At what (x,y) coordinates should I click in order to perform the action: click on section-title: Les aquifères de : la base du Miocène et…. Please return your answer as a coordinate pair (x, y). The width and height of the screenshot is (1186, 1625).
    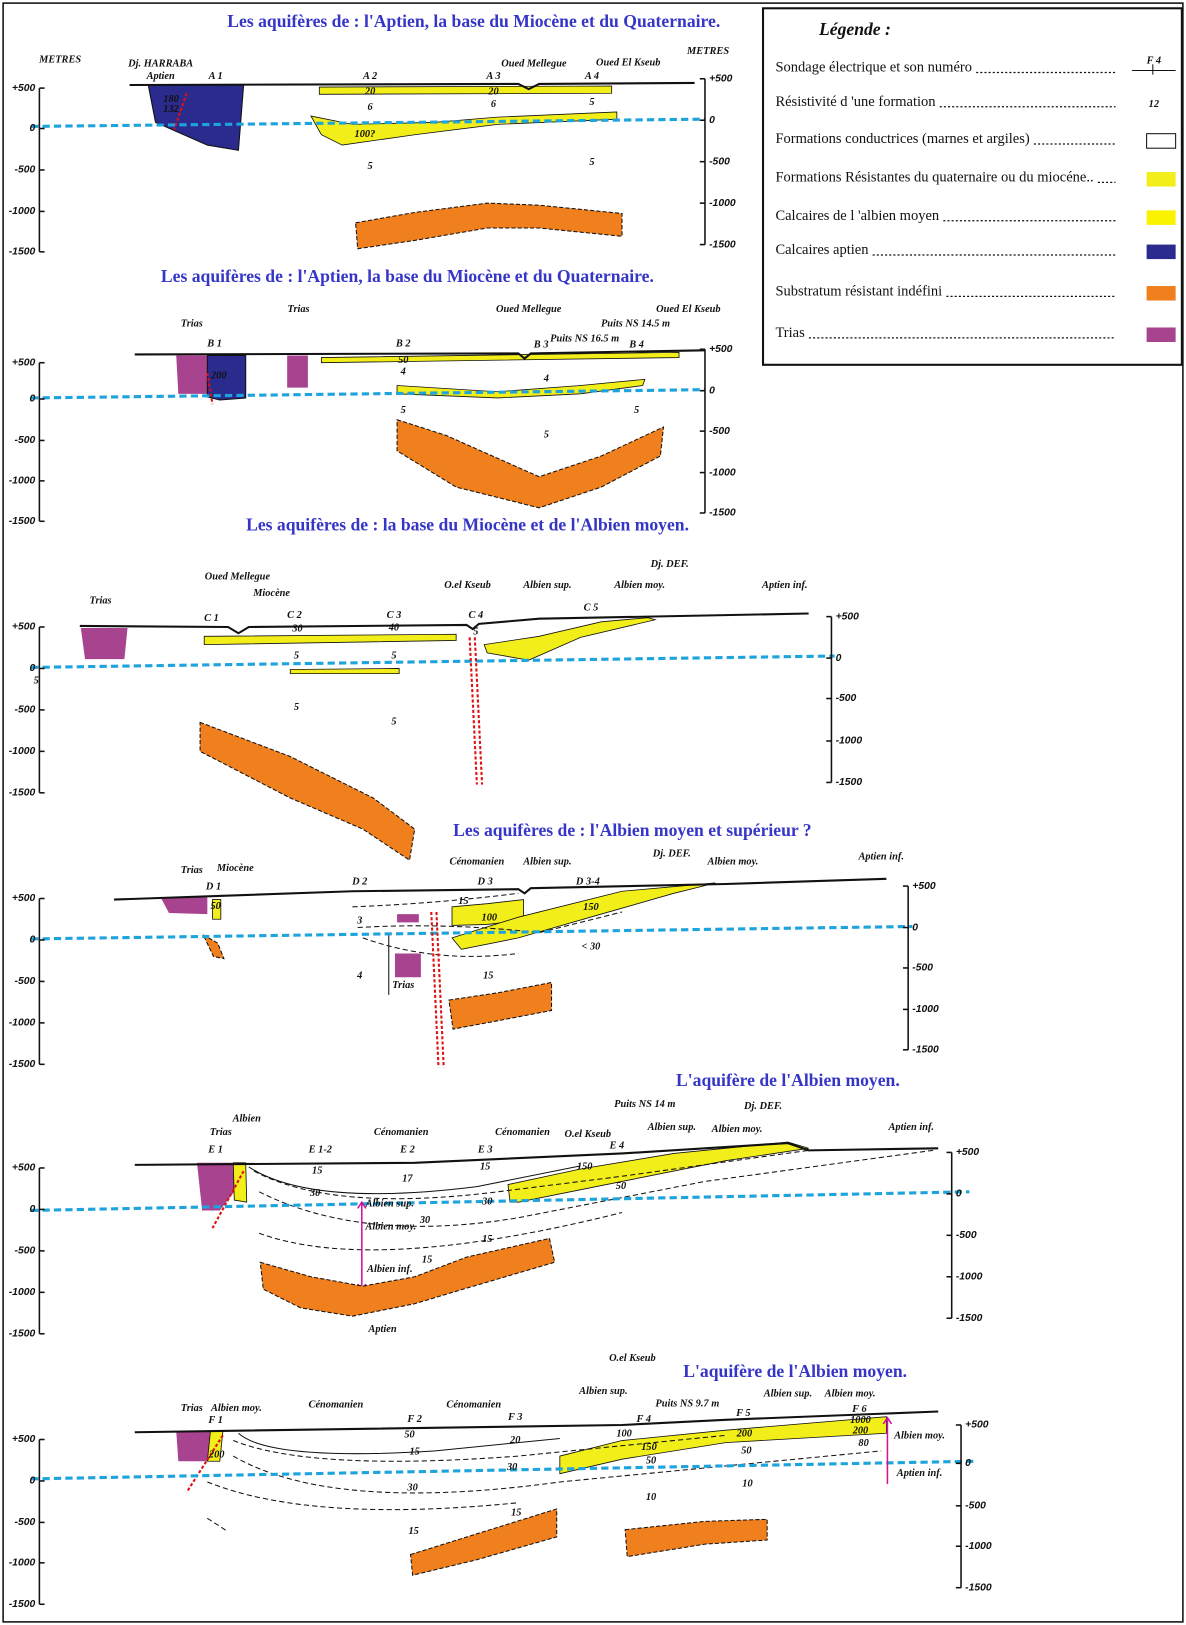
    Looking at the image, I should click on (467, 525).